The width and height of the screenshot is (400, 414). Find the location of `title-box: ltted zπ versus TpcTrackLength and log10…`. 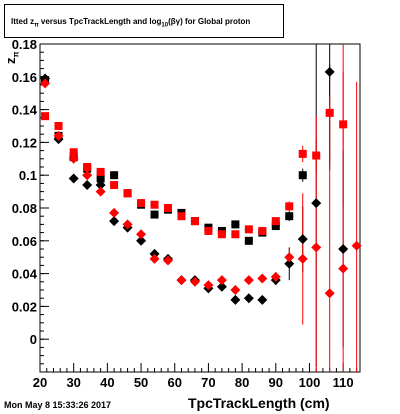

title-box: ltted zπ versus TpcTrackLength and log10… is located at coordinates (144, 21).